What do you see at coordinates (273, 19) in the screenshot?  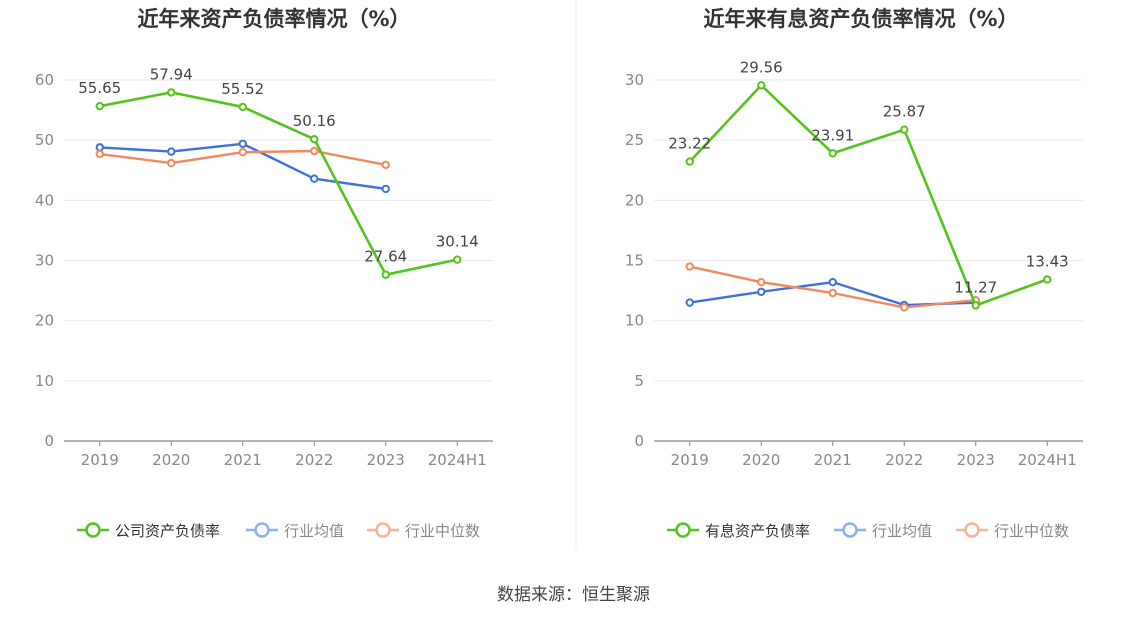 I see `chart-title: 近年来资产负债率情况（%）` at bounding box center [273, 19].